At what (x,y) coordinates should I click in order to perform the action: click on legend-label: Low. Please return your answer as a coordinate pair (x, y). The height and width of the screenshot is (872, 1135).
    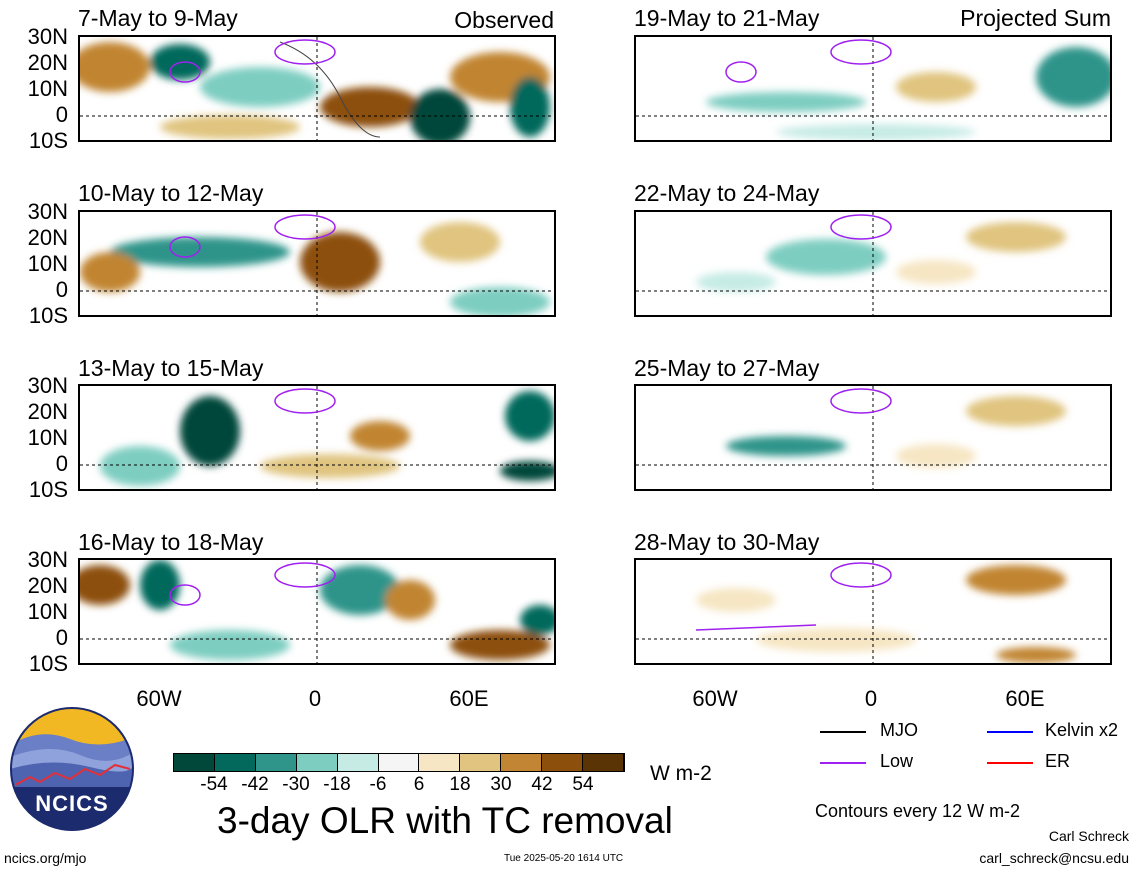
    Looking at the image, I should click on (897, 761).